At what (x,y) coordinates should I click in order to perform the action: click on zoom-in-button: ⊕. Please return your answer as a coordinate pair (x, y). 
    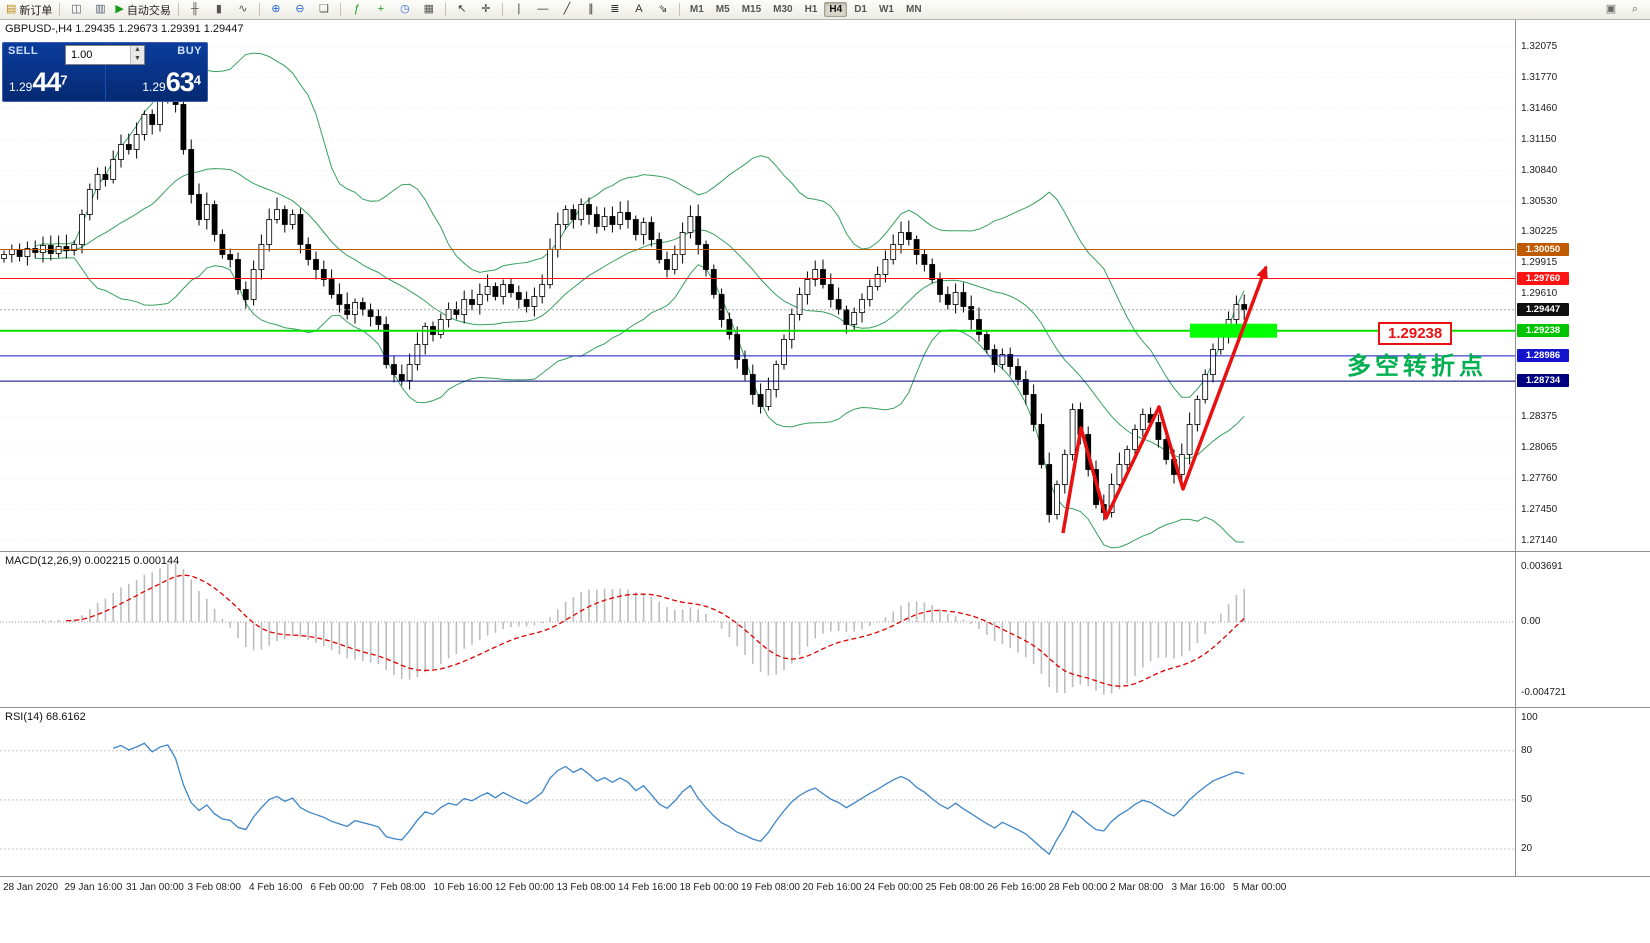
    Looking at the image, I should click on (276, 9).